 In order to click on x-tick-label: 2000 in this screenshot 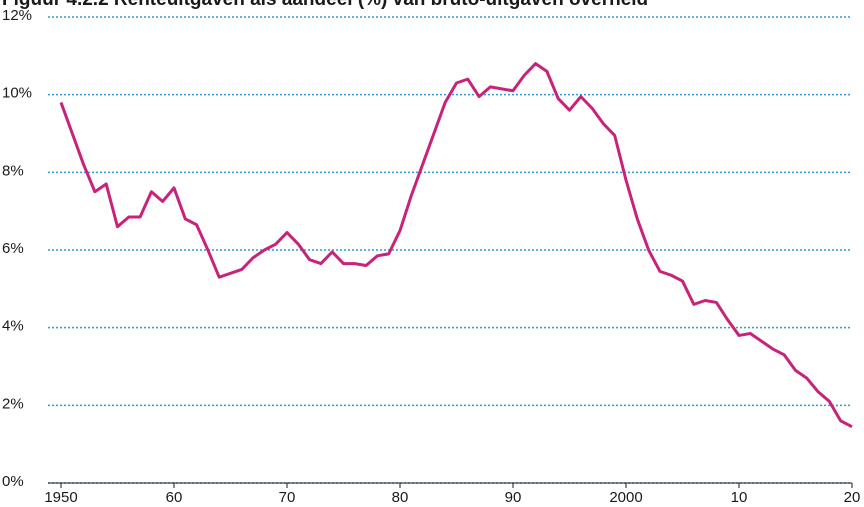, I will do `click(625, 497)`.